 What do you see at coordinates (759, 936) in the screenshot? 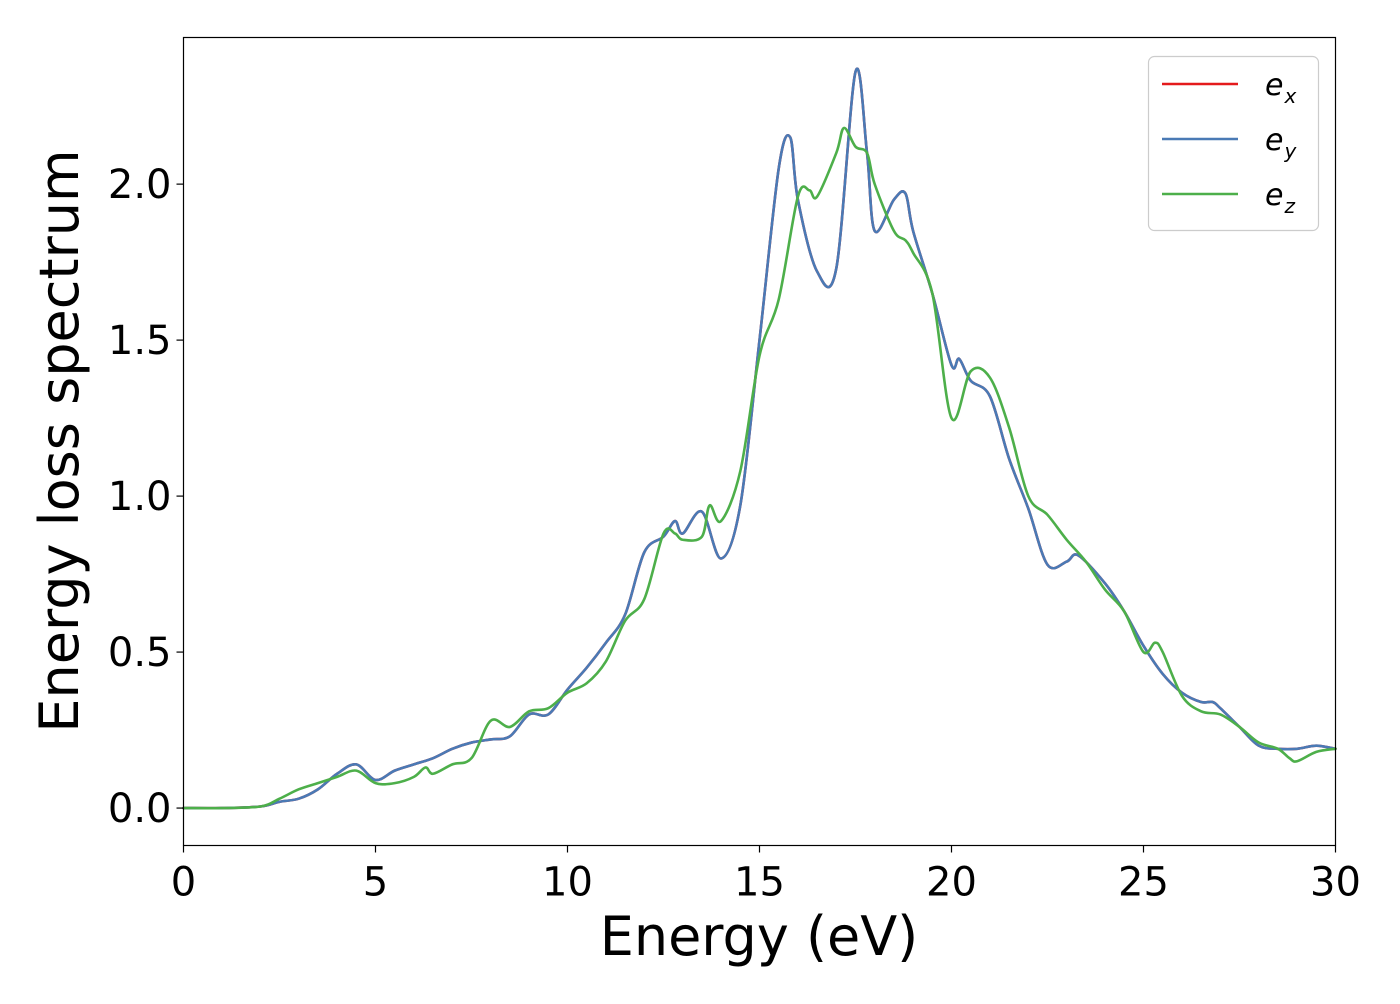
I see `x-axis-label: Energy (eV)` at bounding box center [759, 936].